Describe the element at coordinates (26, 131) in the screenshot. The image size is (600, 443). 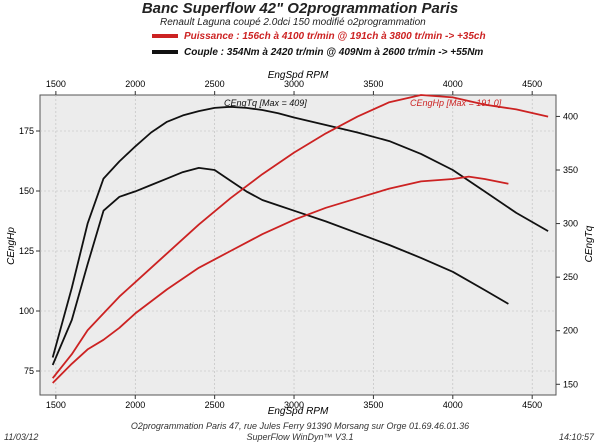
I see `y-left-tick-label: 175` at that location.